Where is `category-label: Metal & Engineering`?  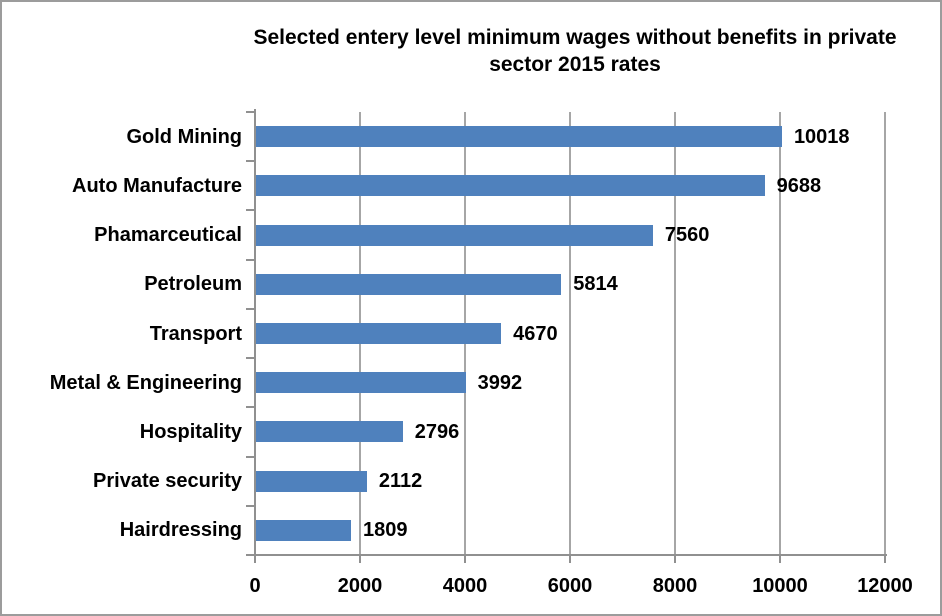
category-label: Metal & Engineering is located at coordinates (145, 382).